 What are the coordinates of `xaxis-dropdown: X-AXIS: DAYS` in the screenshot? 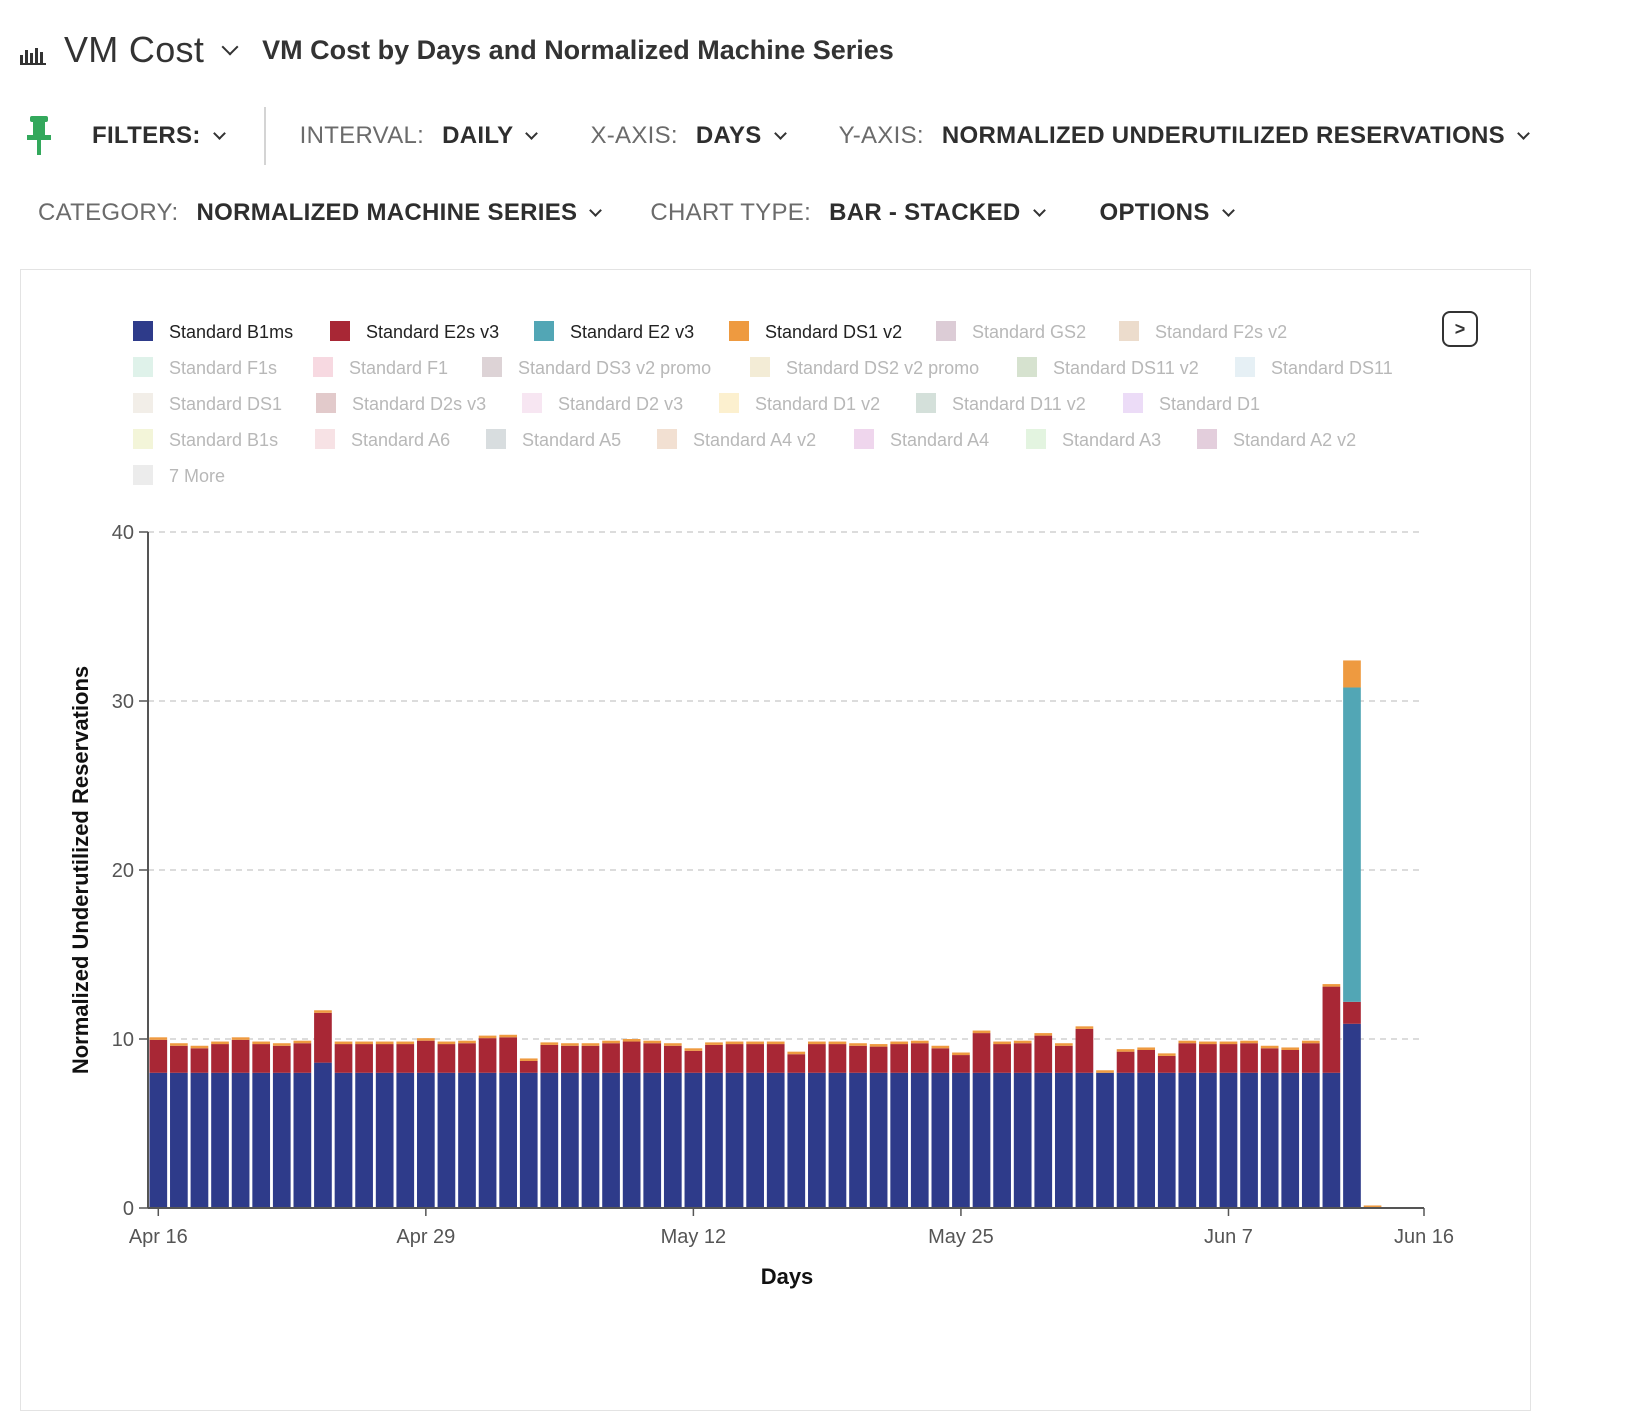 It's located at (690, 136).